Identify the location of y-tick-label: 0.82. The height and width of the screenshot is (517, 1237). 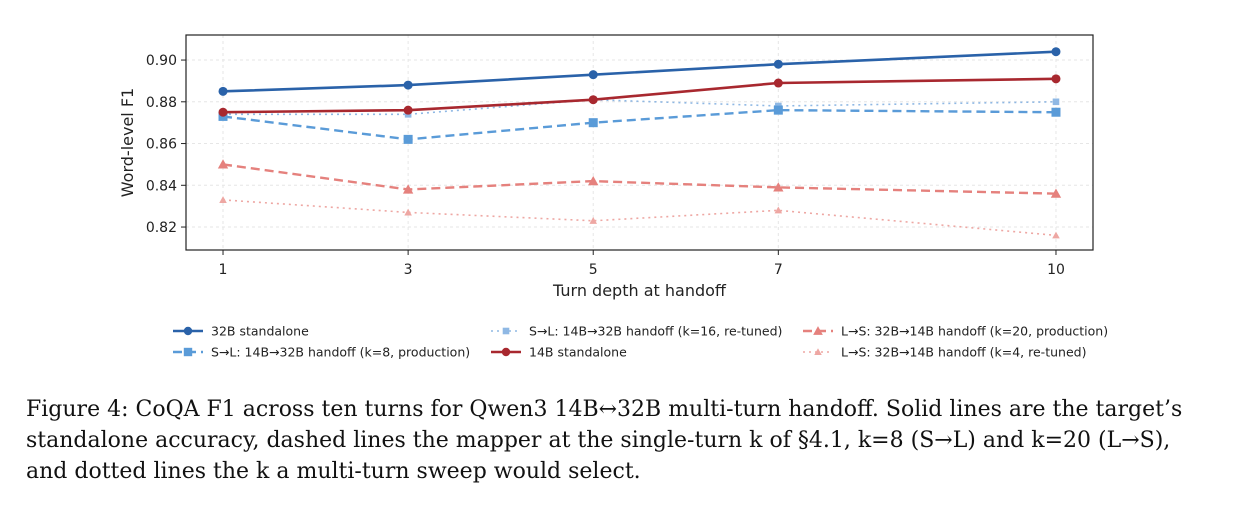
(161, 228).